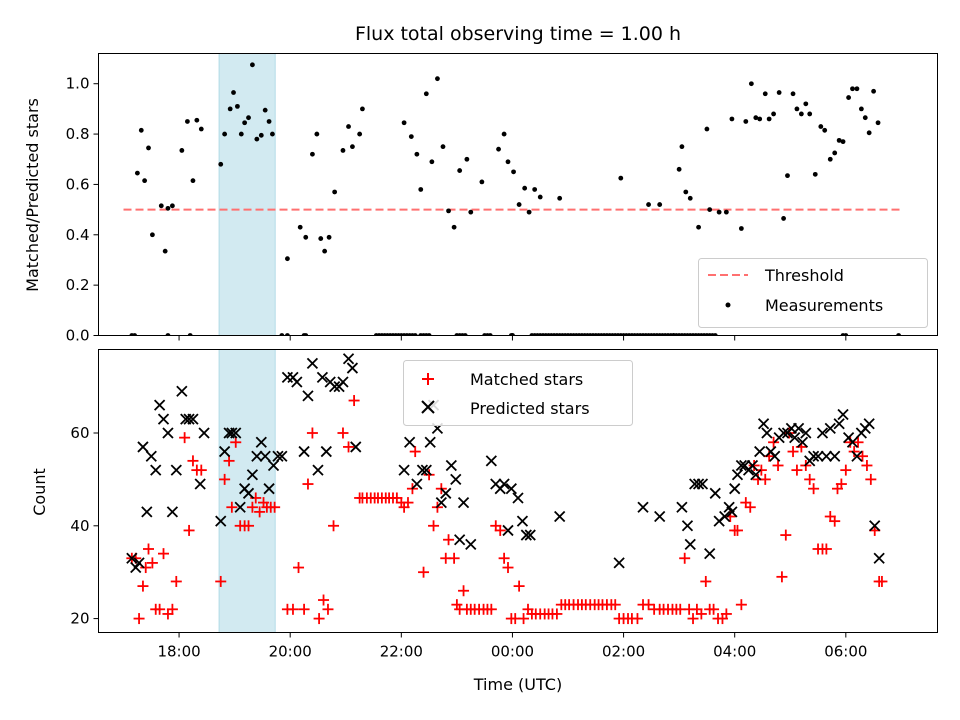  I want to click on bottom-y-axis-label: Count, so click(39, 492).